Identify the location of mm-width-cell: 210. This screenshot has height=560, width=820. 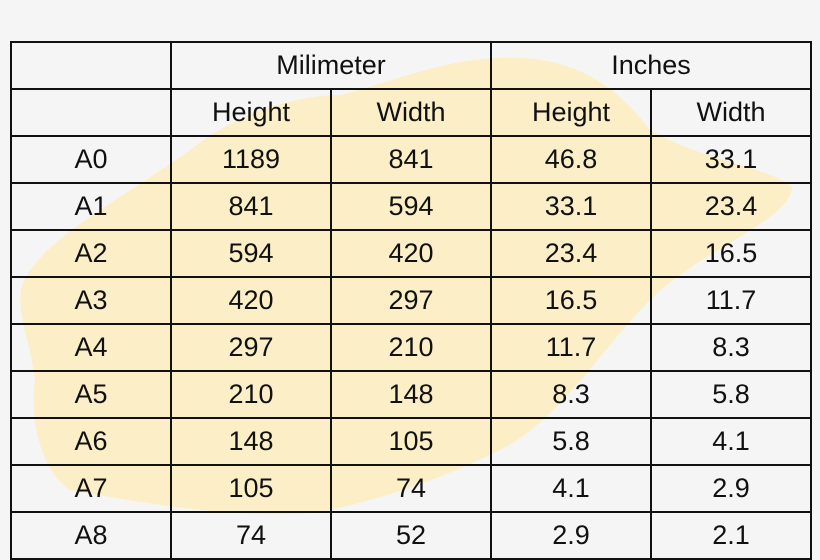
(411, 347).